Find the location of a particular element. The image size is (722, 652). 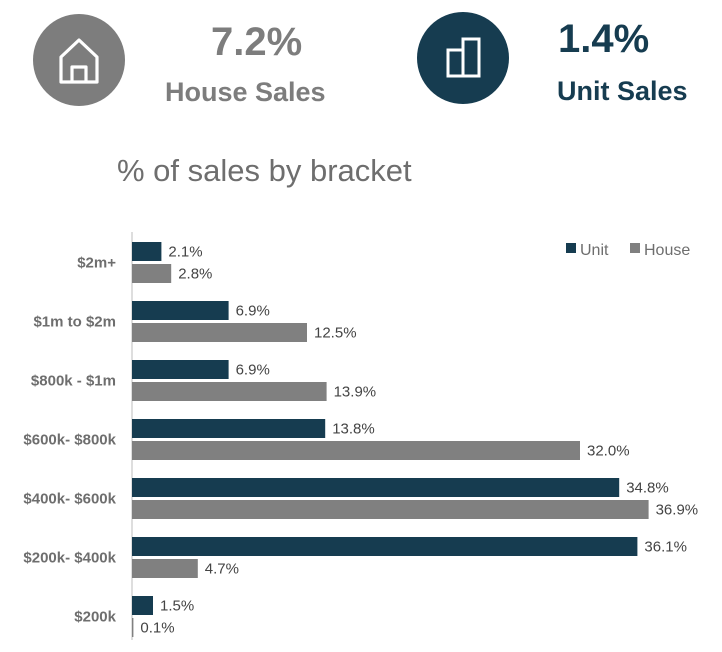

data-label-house-400k-600k: 36.9% is located at coordinates (677, 510).